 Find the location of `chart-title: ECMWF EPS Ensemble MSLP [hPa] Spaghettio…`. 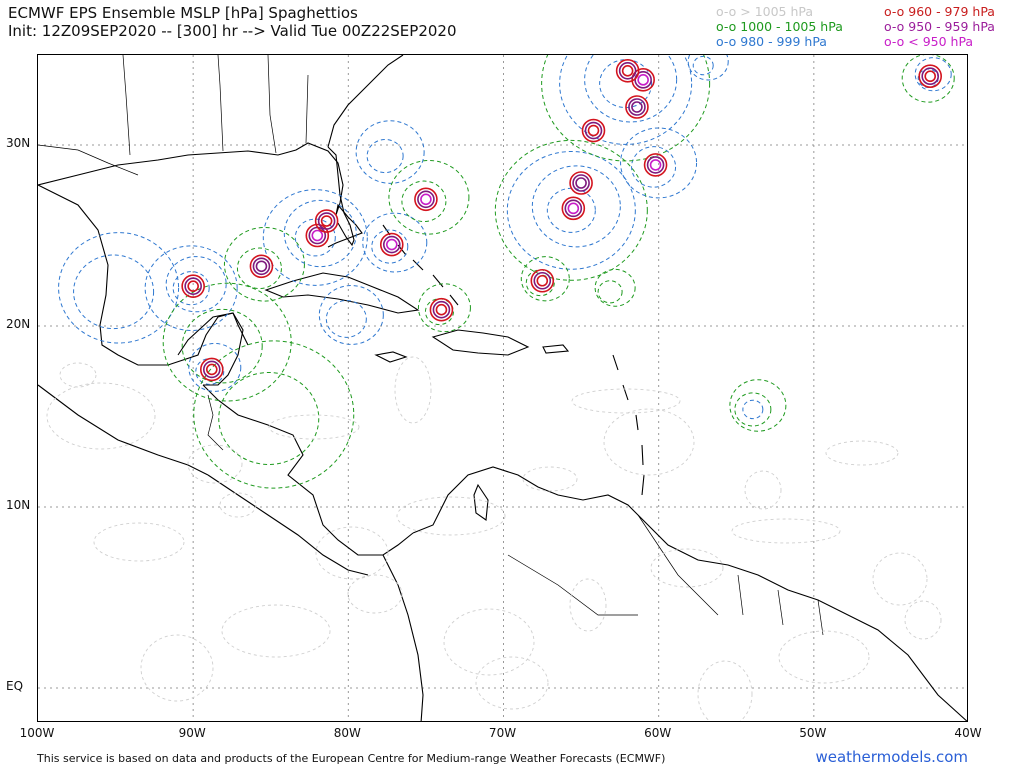

chart-title: ECMWF EPS Ensemble MSLP [hPa] Spaghettio… is located at coordinates (183, 13).